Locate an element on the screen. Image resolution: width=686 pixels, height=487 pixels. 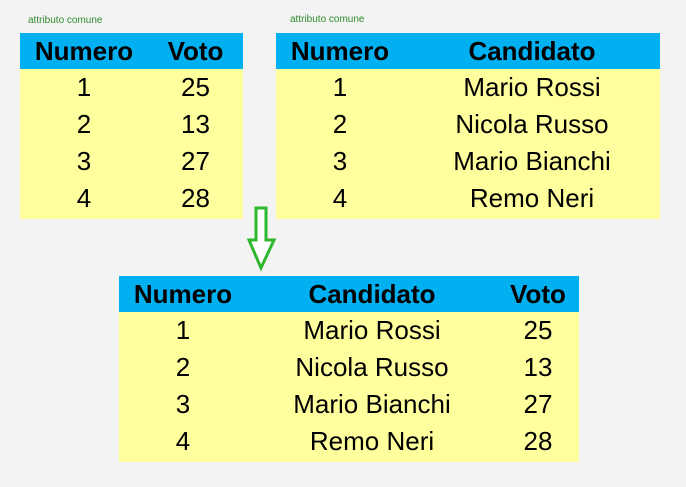
table-row: 3 Mario Bianchi is located at coordinates (468, 161).